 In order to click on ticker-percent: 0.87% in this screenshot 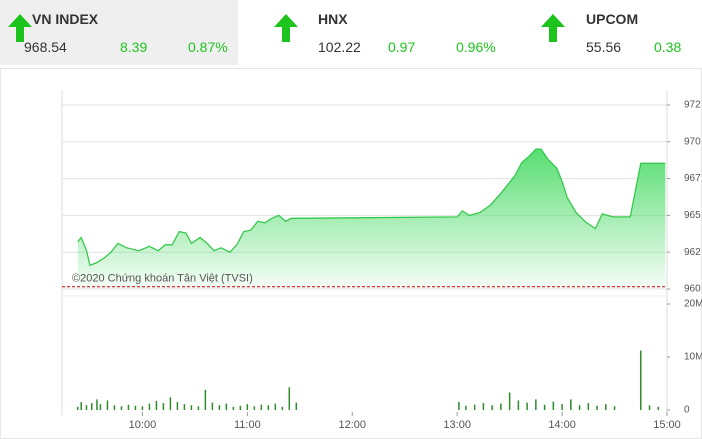, I will do `click(208, 47)`.